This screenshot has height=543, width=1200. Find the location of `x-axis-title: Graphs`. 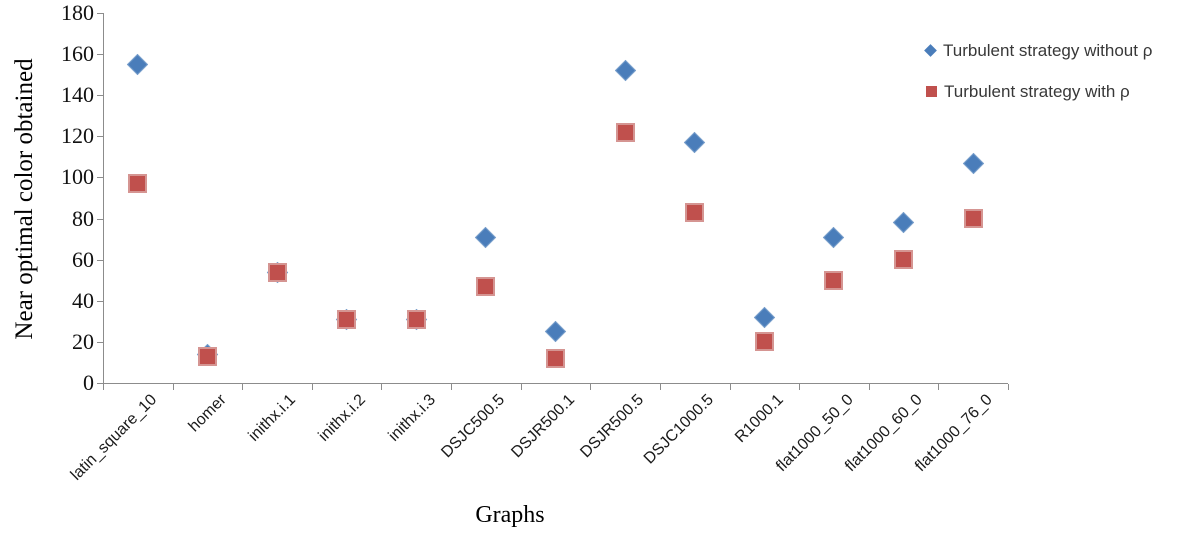

x-axis-title: Graphs is located at coordinates (510, 515).